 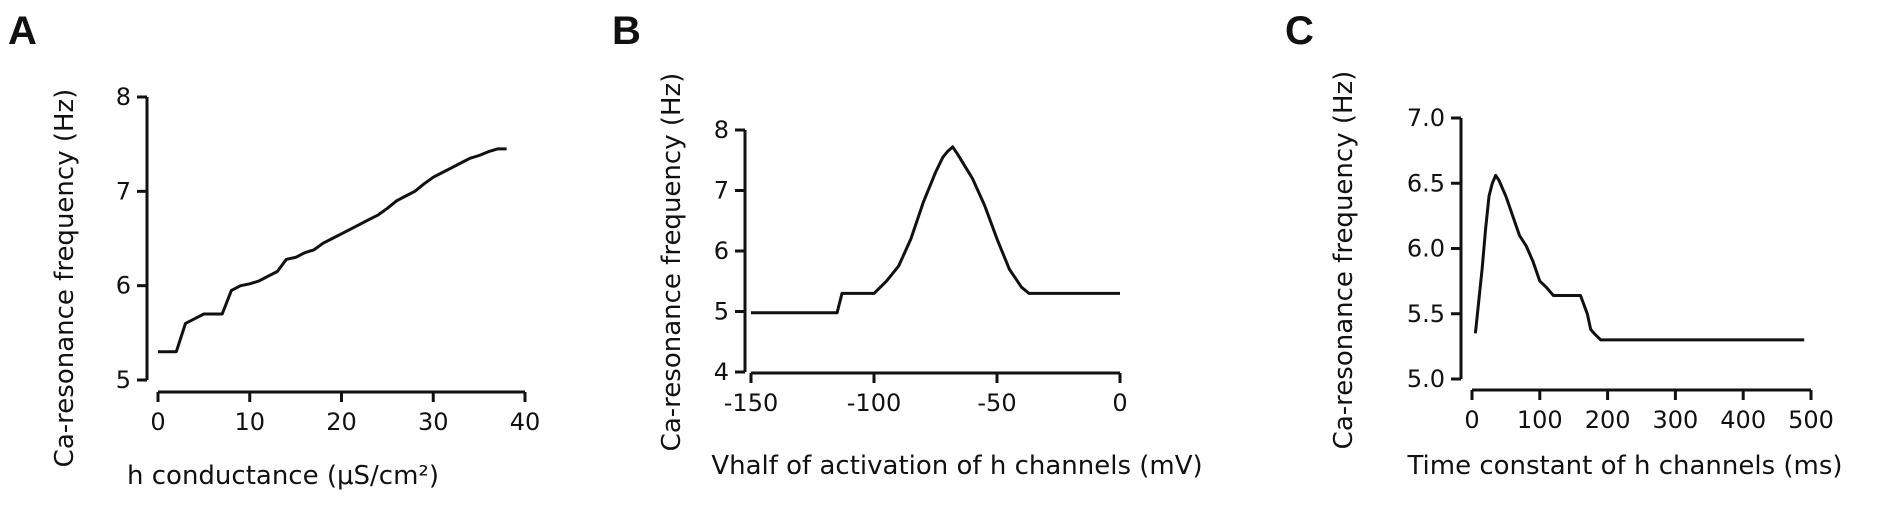 What do you see at coordinates (1743, 420) in the screenshot?
I see `panel-c-x-tick-label: 400` at bounding box center [1743, 420].